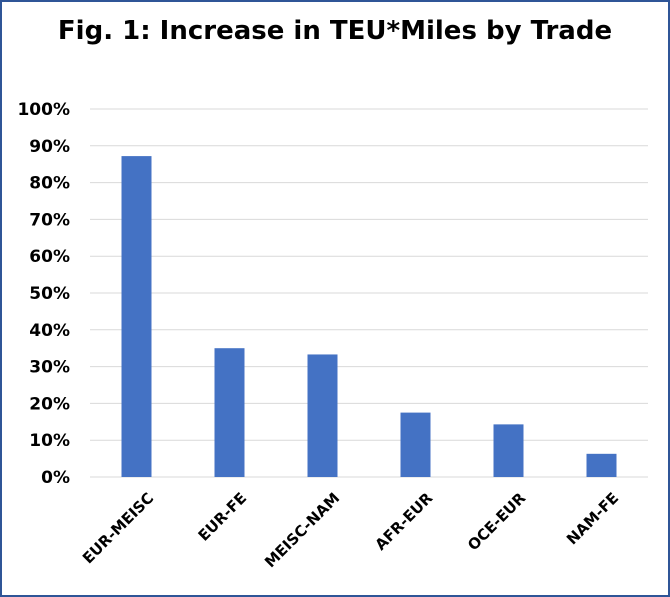 This screenshot has height=597, width=670. I want to click on chart-title: Fig. 1: Increase in TEU*Miles by Trade, so click(335, 31).